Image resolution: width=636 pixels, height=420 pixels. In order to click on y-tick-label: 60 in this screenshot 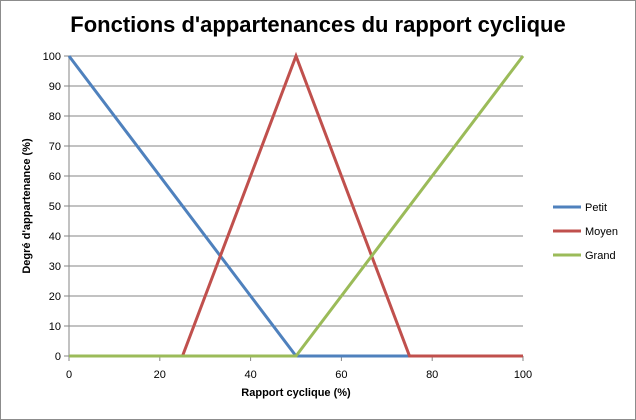, I will do `click(55, 177)`.